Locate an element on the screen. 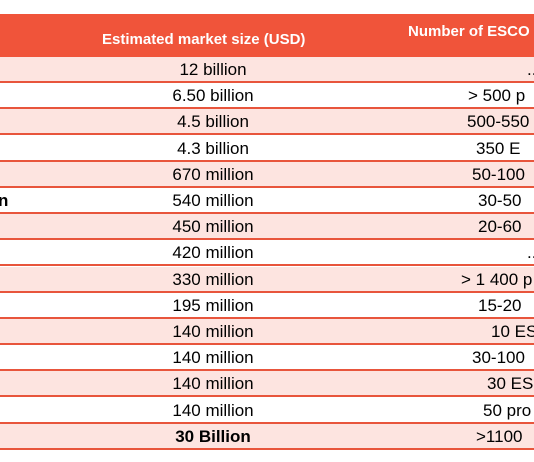 Image resolution: width=534 pixels, height=462 pixels. table-cell: 50-100 is located at coordinates (498, 174).